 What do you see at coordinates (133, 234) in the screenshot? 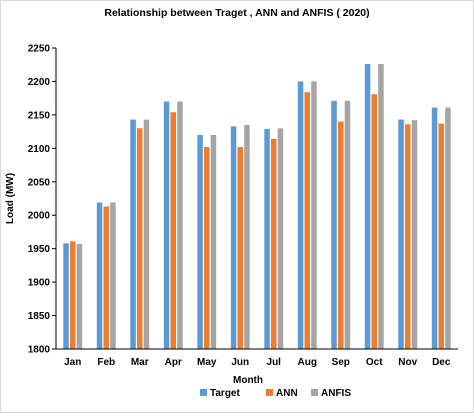
I see `bar-target-mar` at bounding box center [133, 234].